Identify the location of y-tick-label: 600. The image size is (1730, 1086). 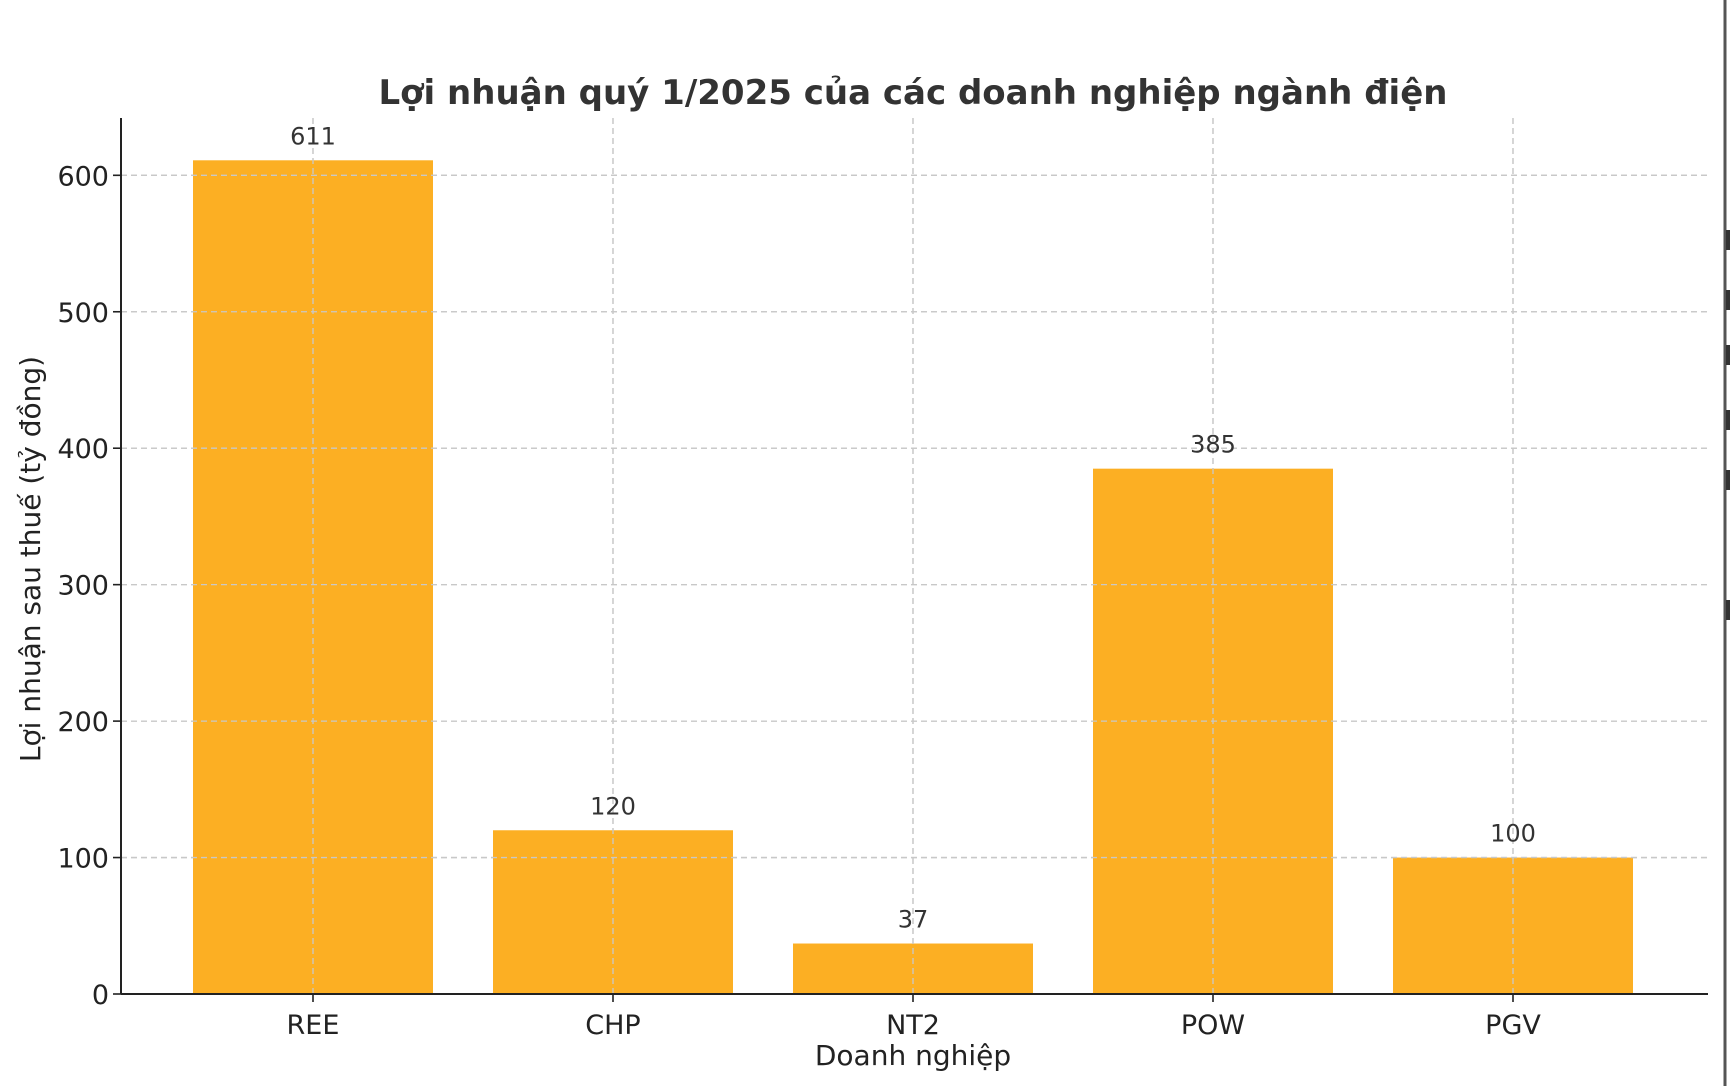
(83, 176).